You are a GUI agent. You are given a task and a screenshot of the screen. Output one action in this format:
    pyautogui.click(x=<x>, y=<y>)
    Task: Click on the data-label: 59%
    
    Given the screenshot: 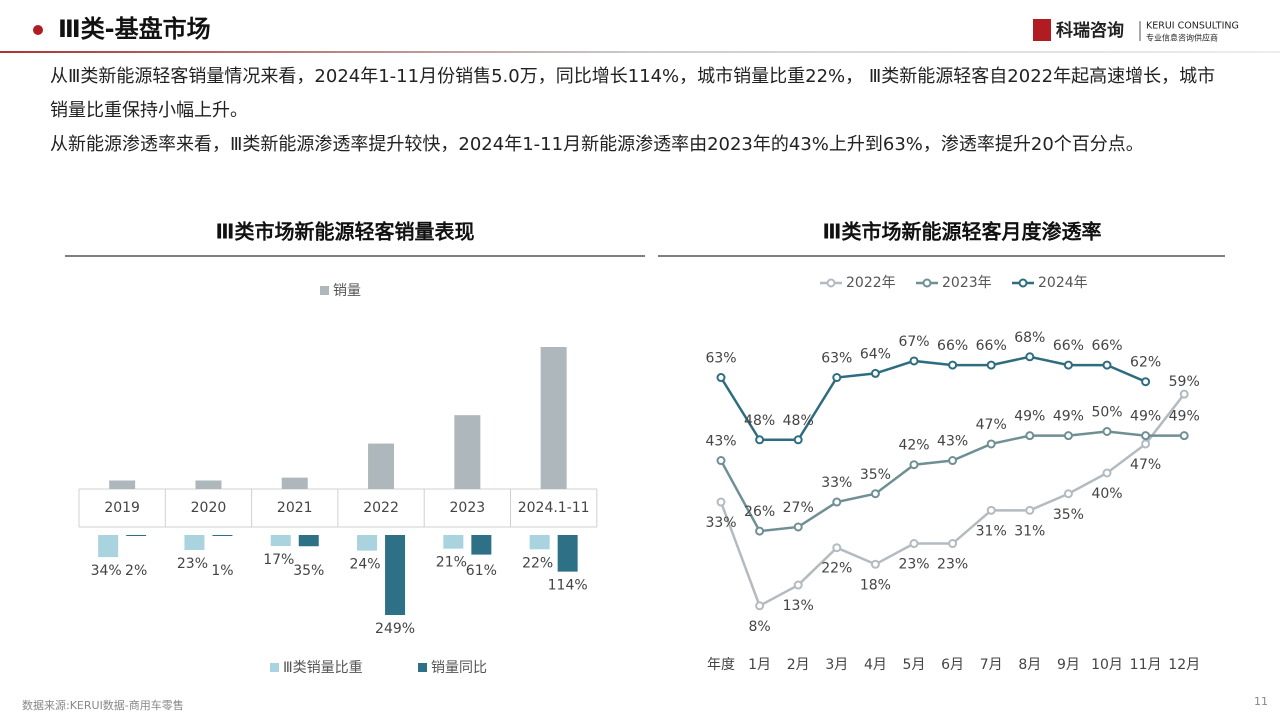 What is the action you would take?
    pyautogui.click(x=1184, y=382)
    